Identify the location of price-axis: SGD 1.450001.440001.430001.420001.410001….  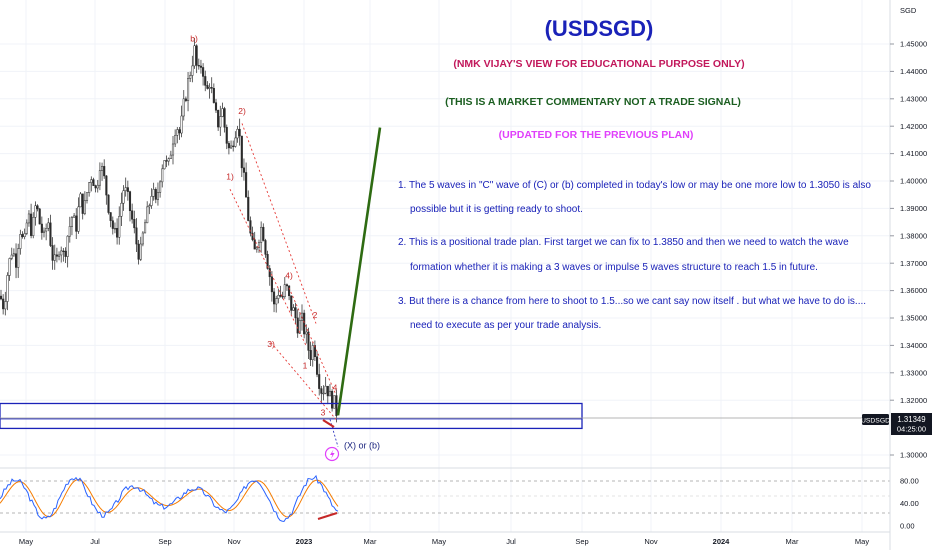
(908, 275).